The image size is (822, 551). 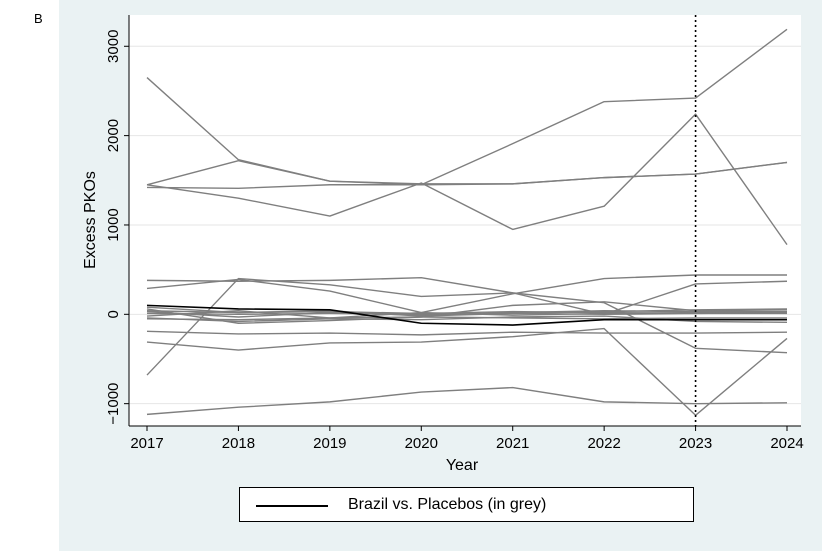 What do you see at coordinates (113, 224) in the screenshot?
I see `y-tick-label: 1000` at bounding box center [113, 224].